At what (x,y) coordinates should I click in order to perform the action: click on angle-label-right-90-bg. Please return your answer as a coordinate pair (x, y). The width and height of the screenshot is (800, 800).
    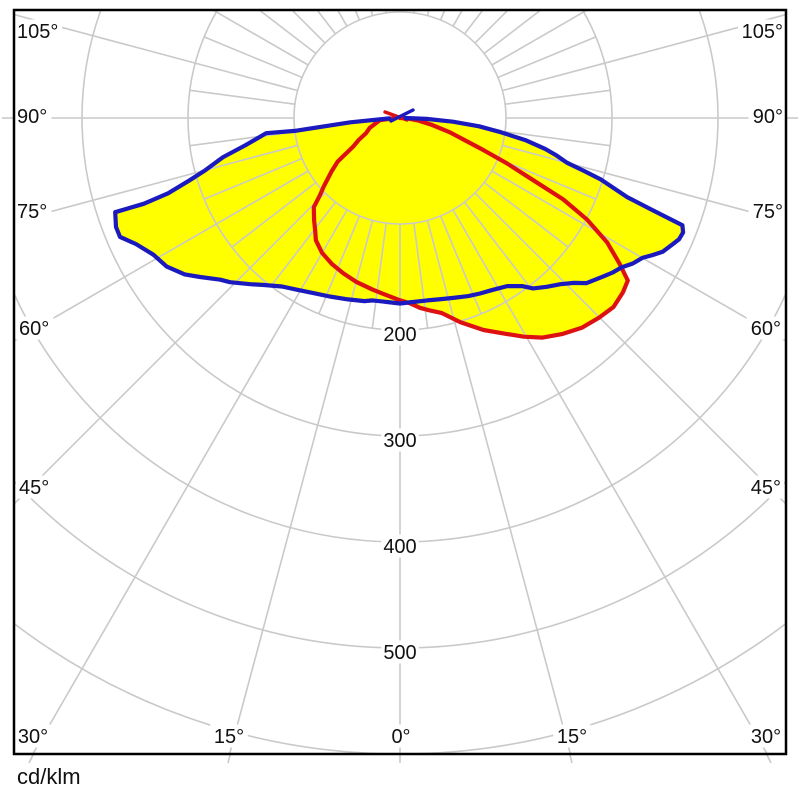
    Looking at the image, I should click on (767, 116).